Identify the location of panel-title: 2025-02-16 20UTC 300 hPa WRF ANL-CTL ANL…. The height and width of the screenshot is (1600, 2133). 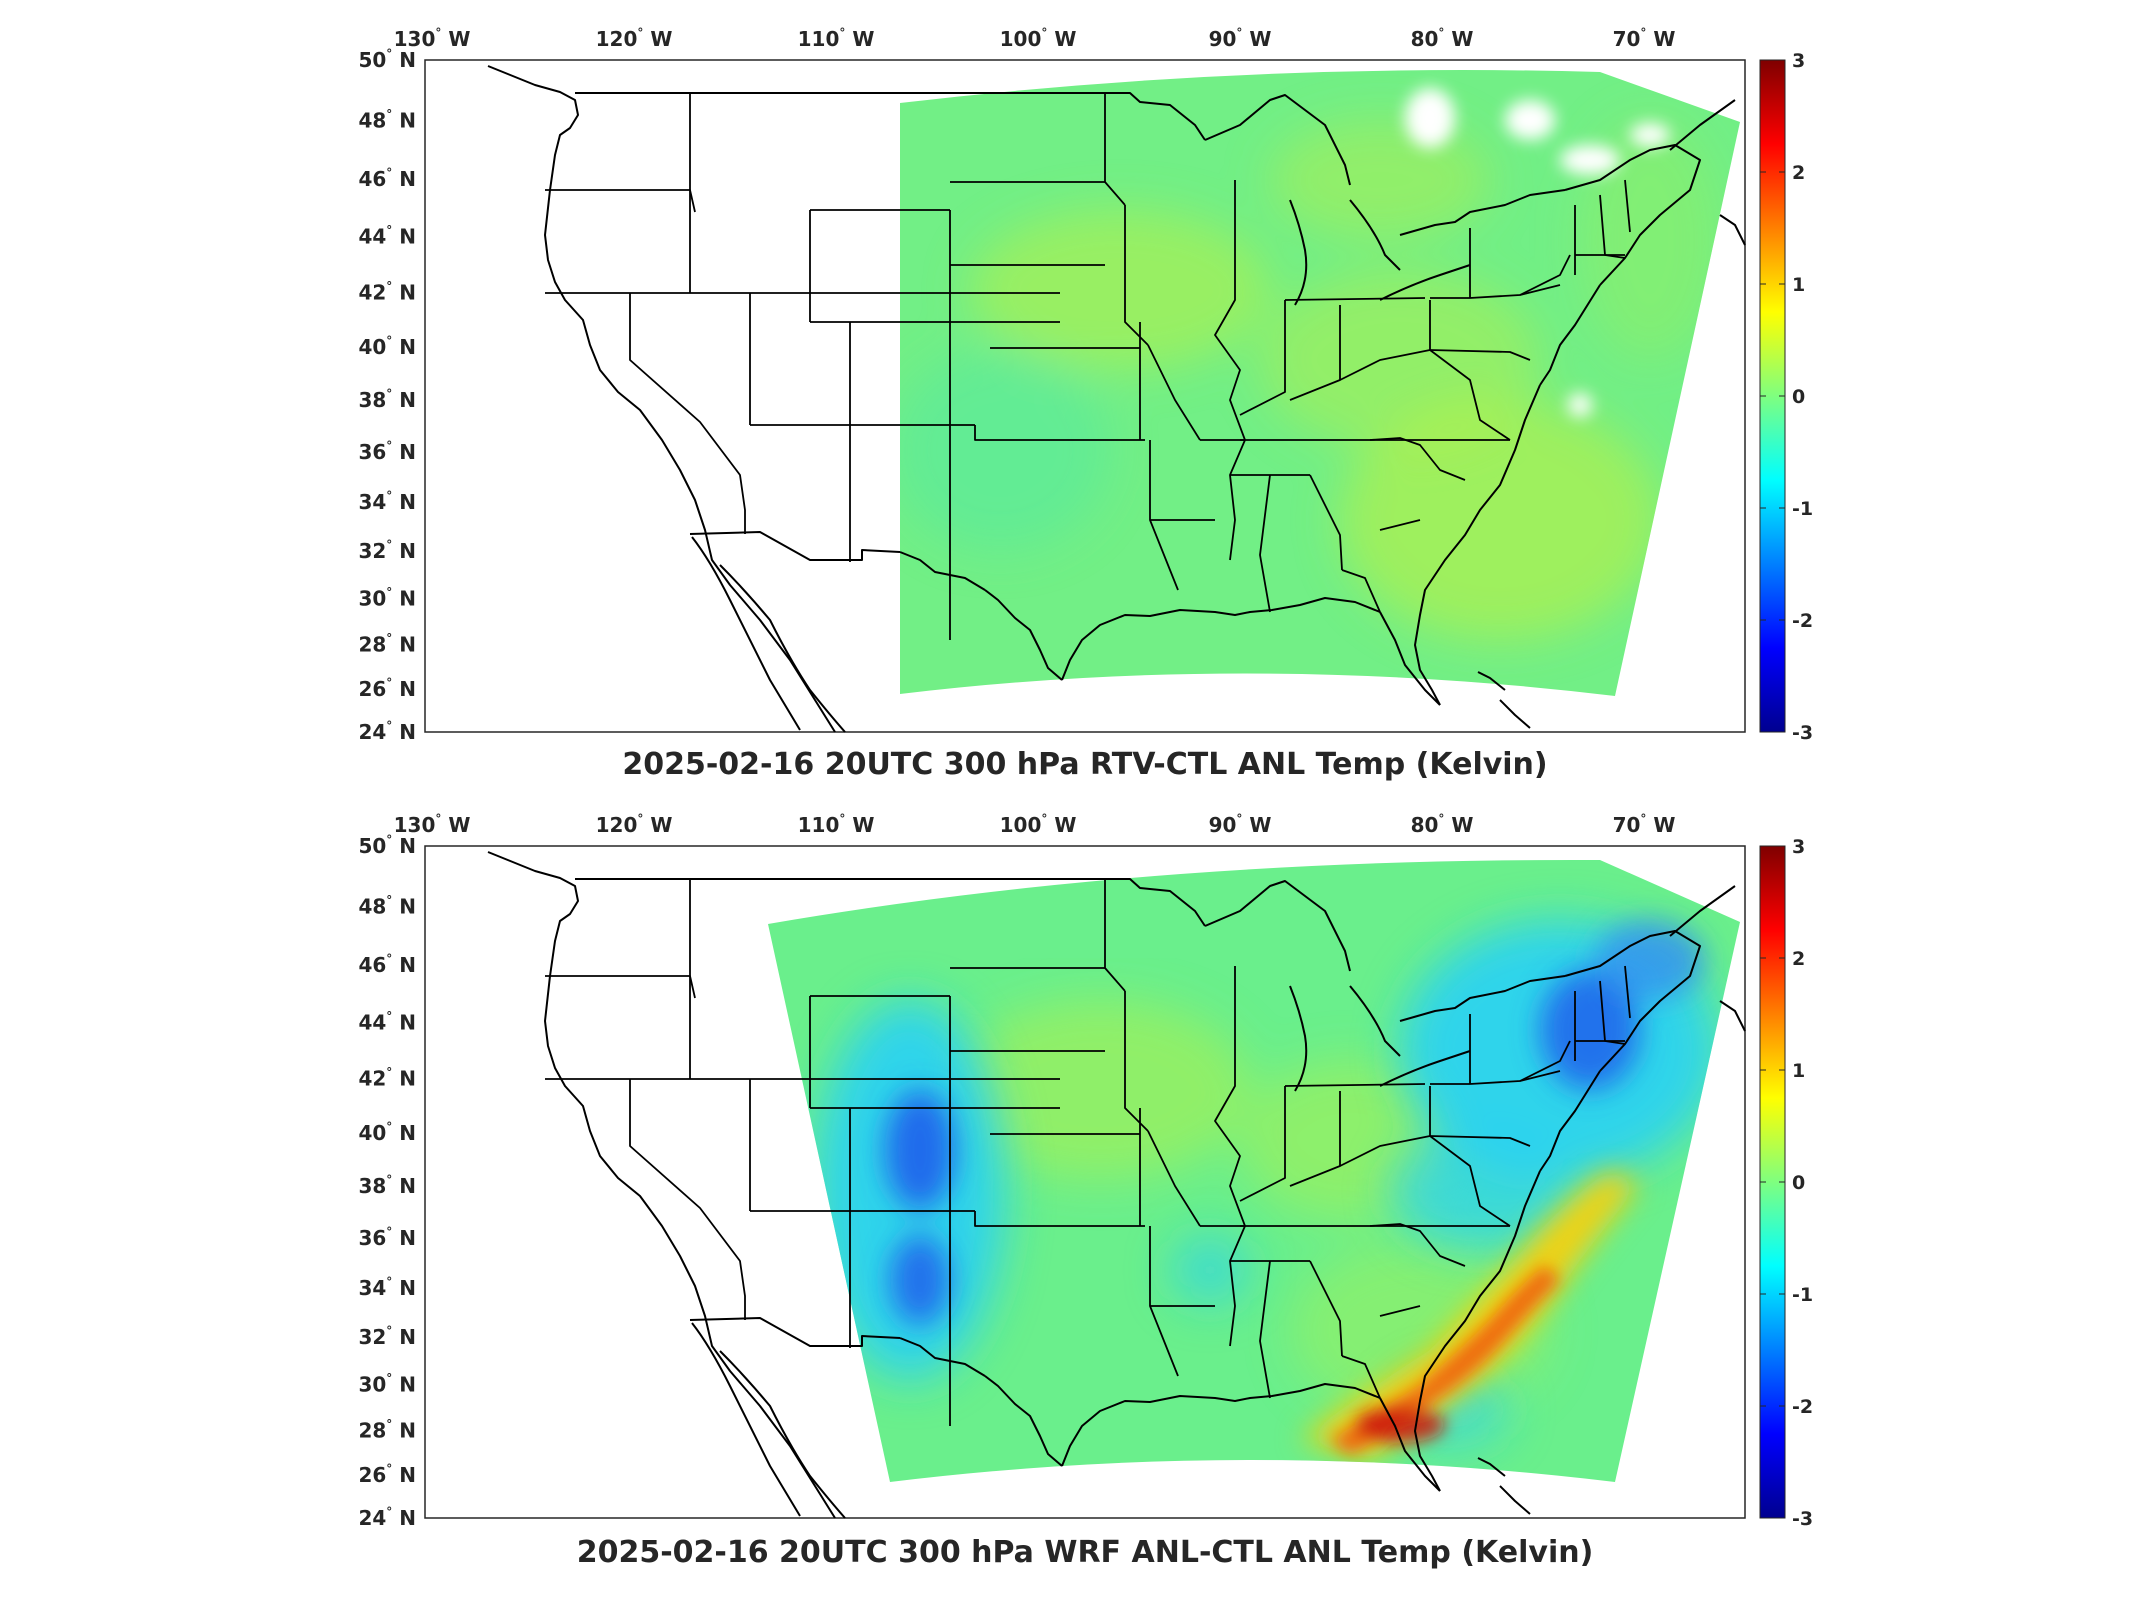
(1085, 1552).